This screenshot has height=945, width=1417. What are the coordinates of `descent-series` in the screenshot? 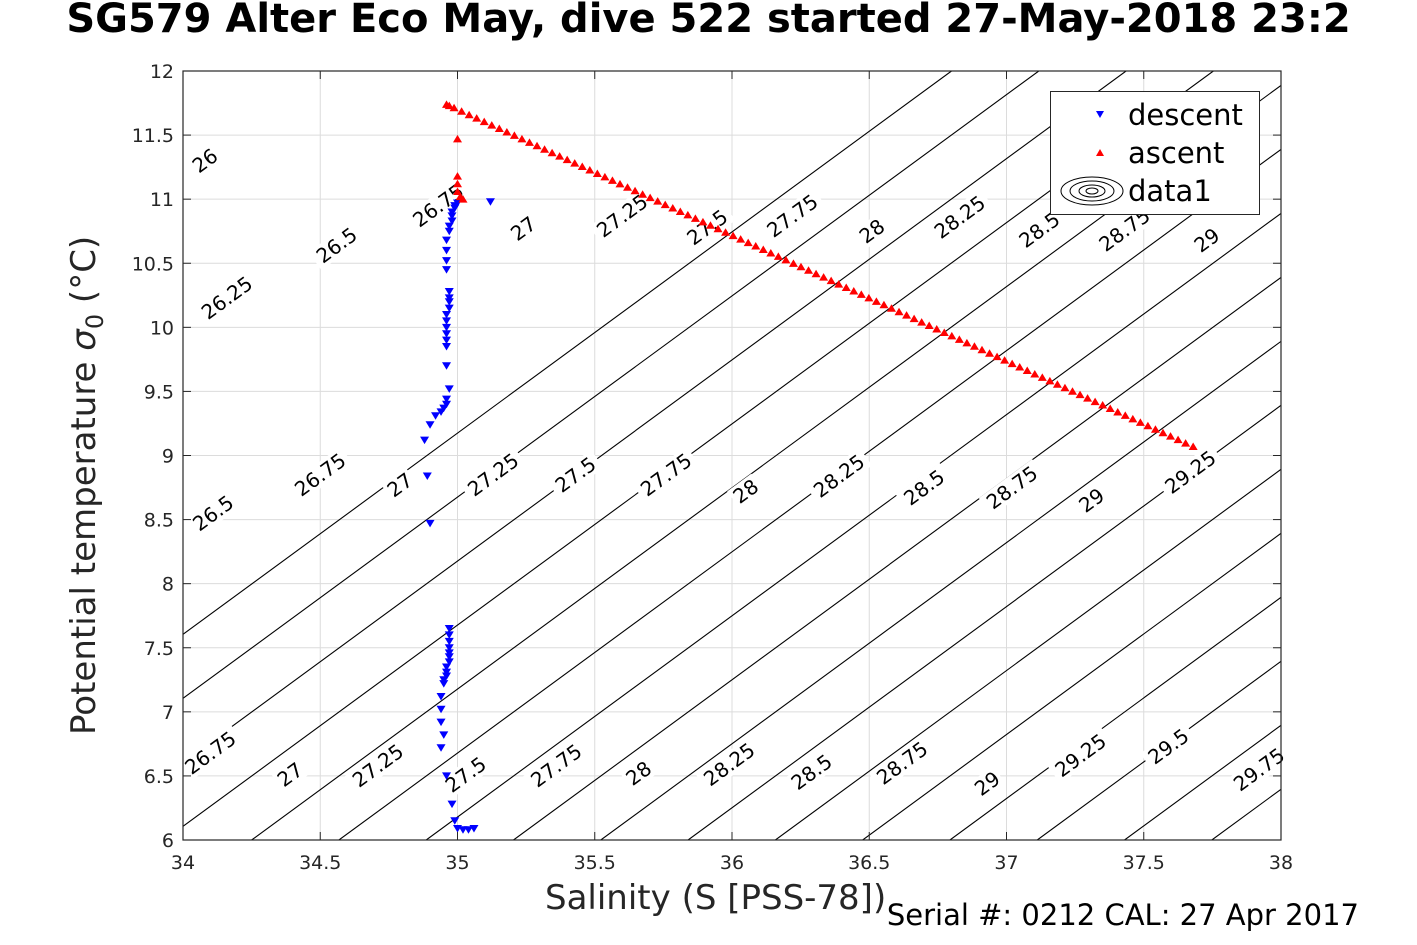 It's located at (457, 516).